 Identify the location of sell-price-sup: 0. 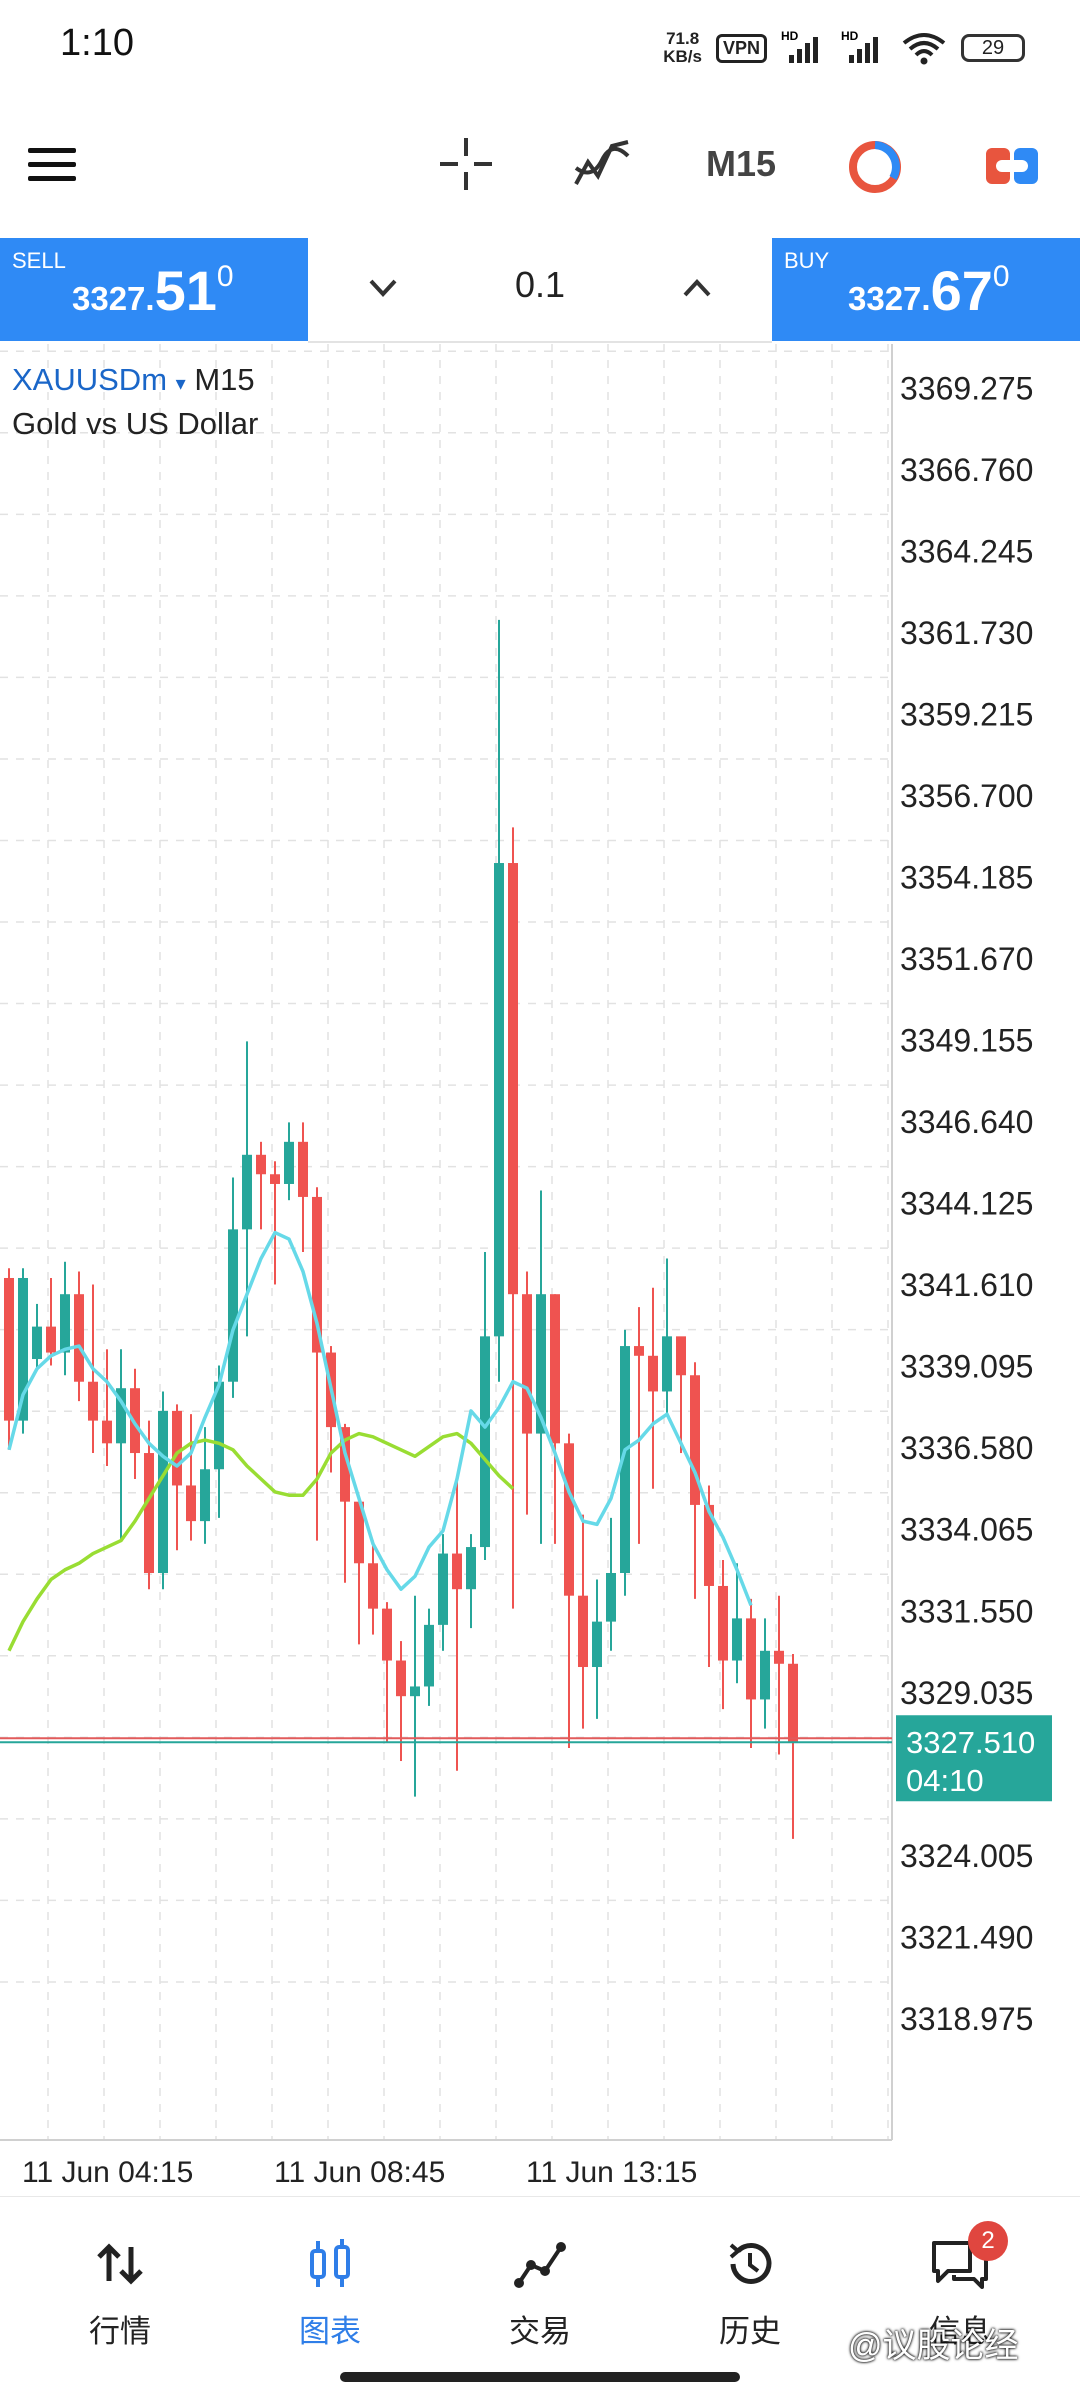
(225, 276).